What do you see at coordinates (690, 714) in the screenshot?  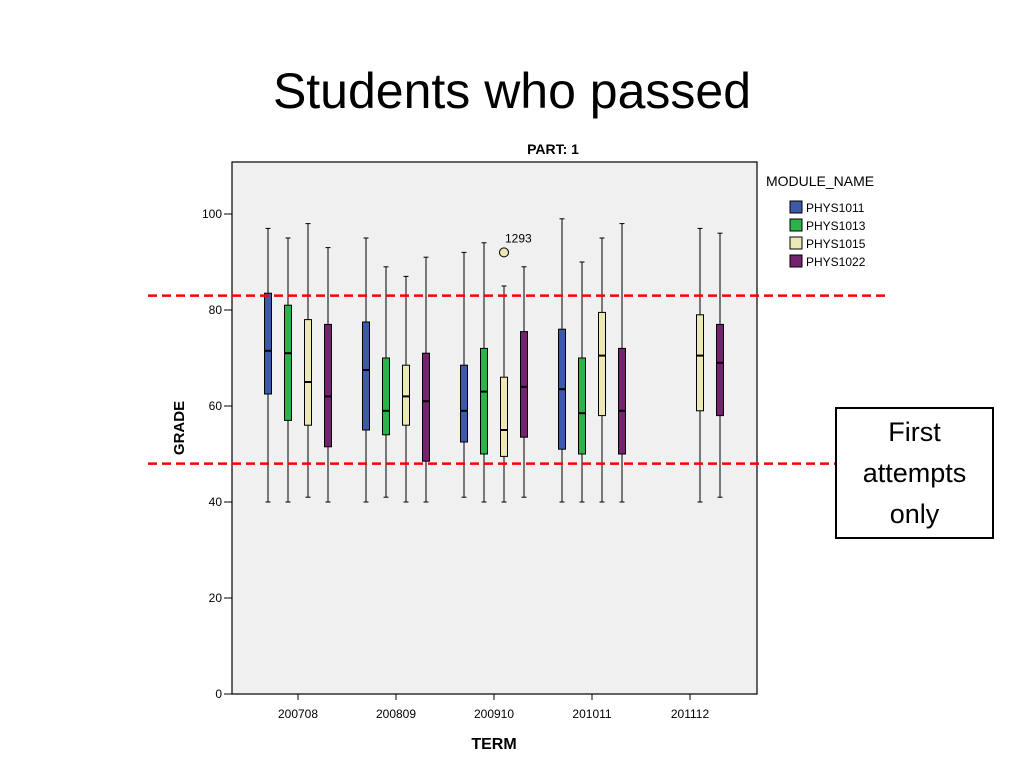 I see `x-tick-label: 201112` at bounding box center [690, 714].